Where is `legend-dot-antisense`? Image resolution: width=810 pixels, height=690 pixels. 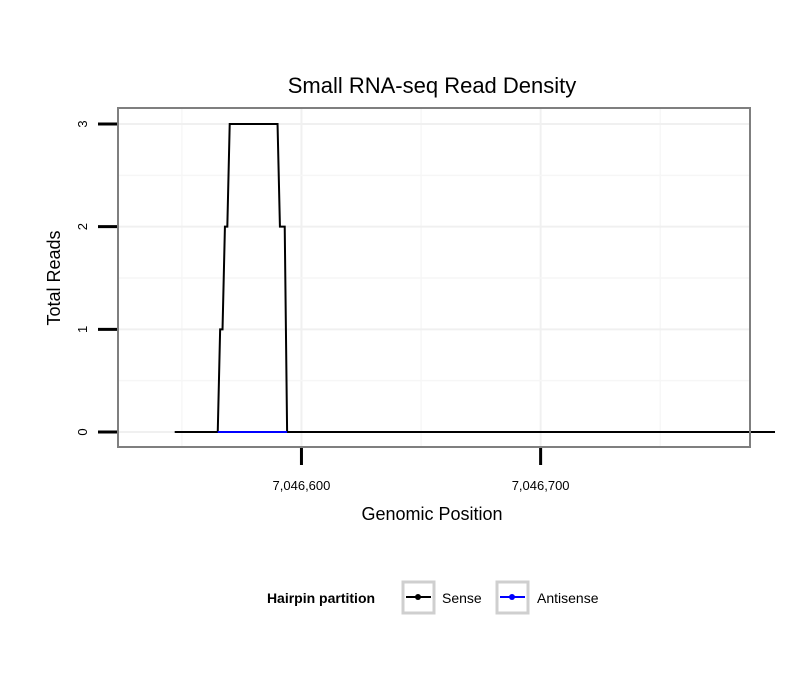
legend-dot-antisense is located at coordinates (512, 597).